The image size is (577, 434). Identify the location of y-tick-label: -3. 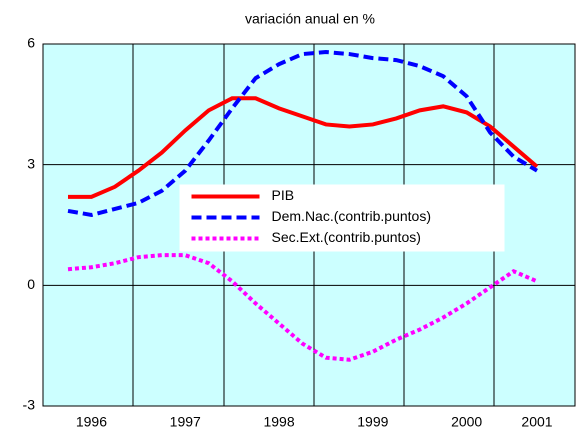
(29, 405).